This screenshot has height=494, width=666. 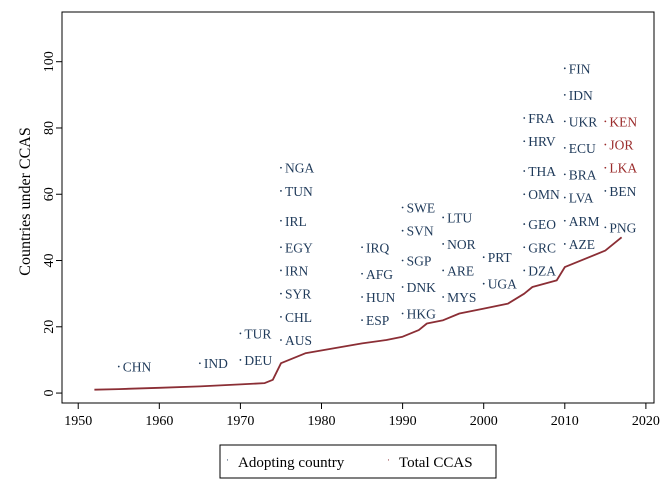 What do you see at coordinates (564, 174) in the screenshot?
I see `adopter-point-bra` at bounding box center [564, 174].